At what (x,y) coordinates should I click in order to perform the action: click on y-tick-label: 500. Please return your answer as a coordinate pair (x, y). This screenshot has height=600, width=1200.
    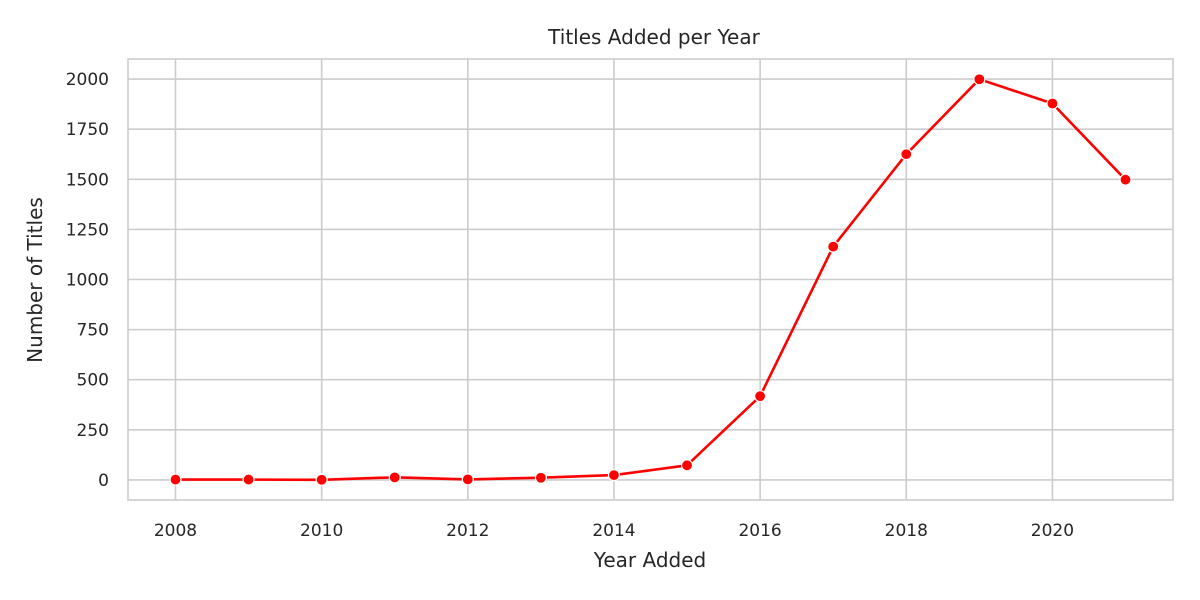
    Looking at the image, I should click on (93, 381).